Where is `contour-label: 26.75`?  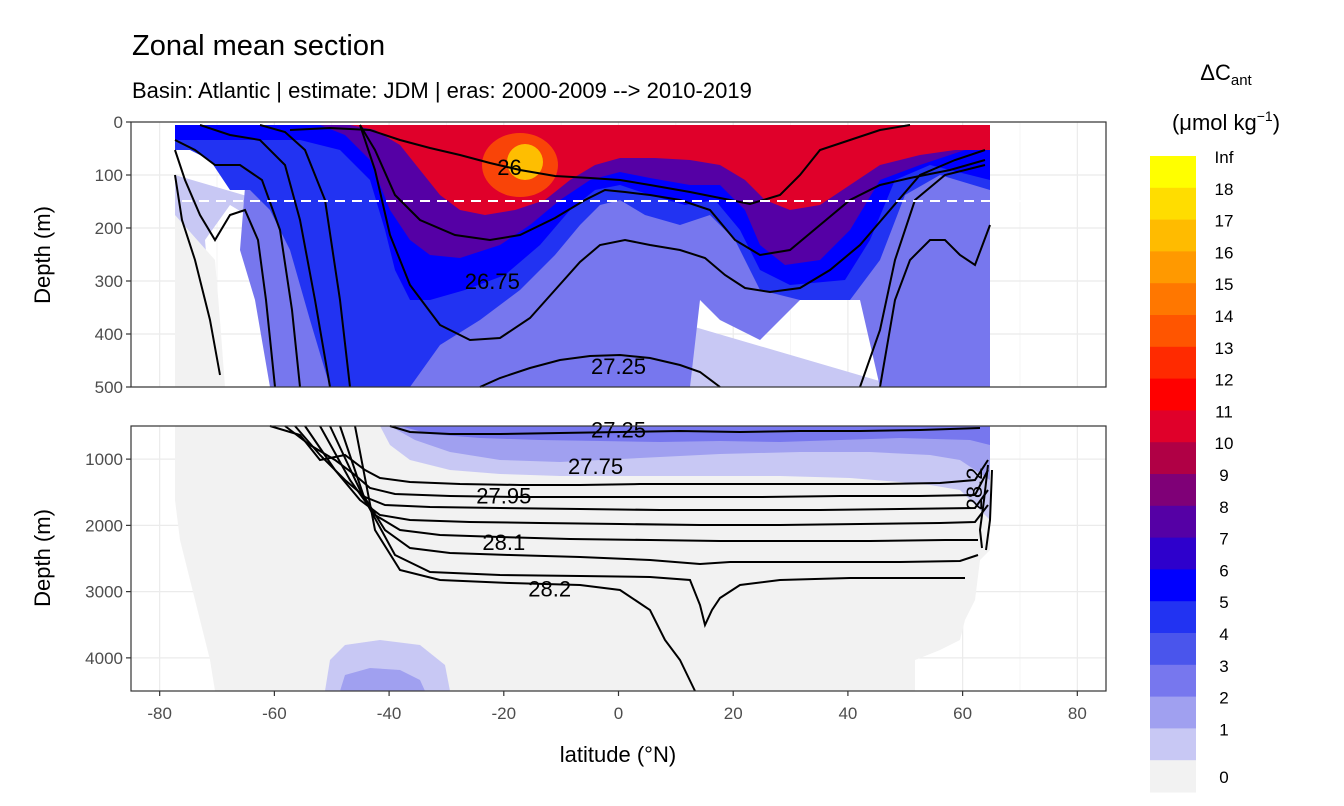 contour-label: 26.75 is located at coordinates (492, 281).